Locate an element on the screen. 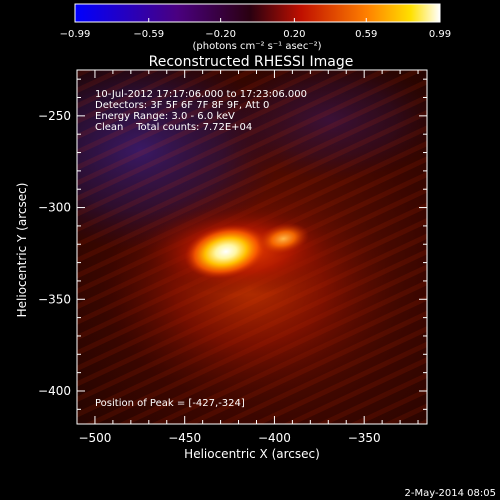 The height and width of the screenshot is (500, 500). x-axis-label: Heliocentric X (arcsec) is located at coordinates (252, 454).